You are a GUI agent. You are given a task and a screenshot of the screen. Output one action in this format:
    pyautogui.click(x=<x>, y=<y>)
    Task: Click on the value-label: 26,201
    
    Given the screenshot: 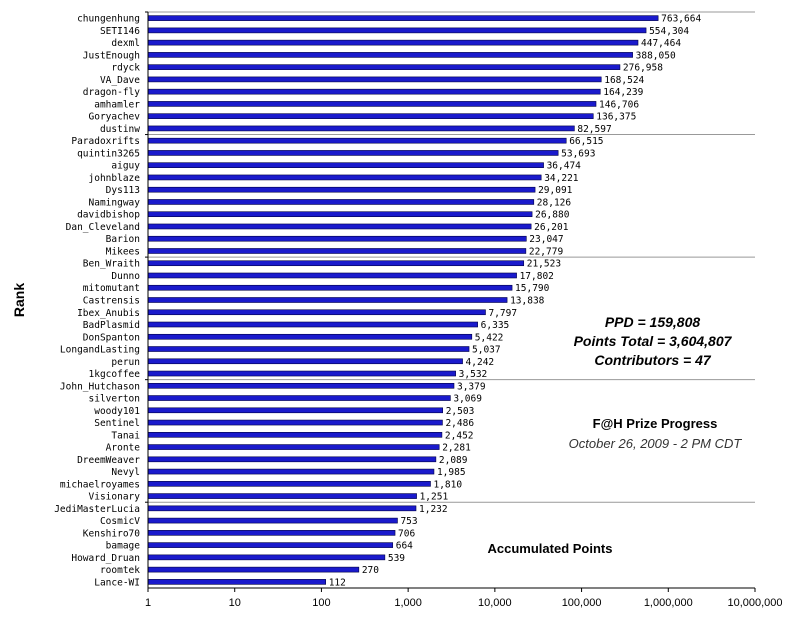 What is the action you would take?
    pyautogui.click(x=551, y=227)
    